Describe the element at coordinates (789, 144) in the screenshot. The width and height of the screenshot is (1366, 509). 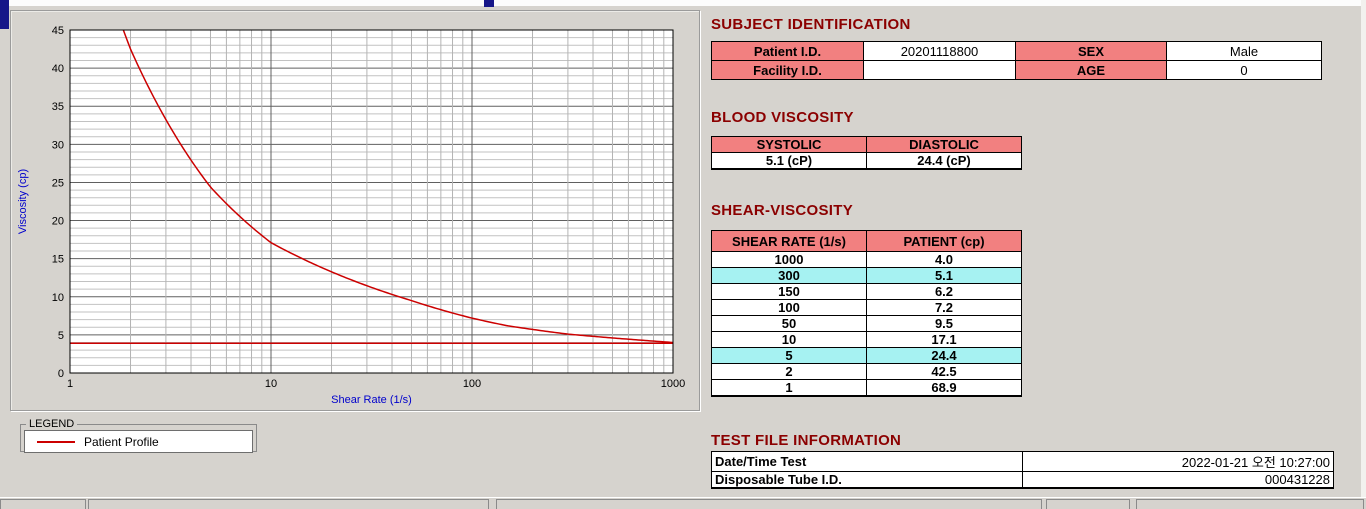
I see `column-header-cell: SYSTOLIC` at that location.